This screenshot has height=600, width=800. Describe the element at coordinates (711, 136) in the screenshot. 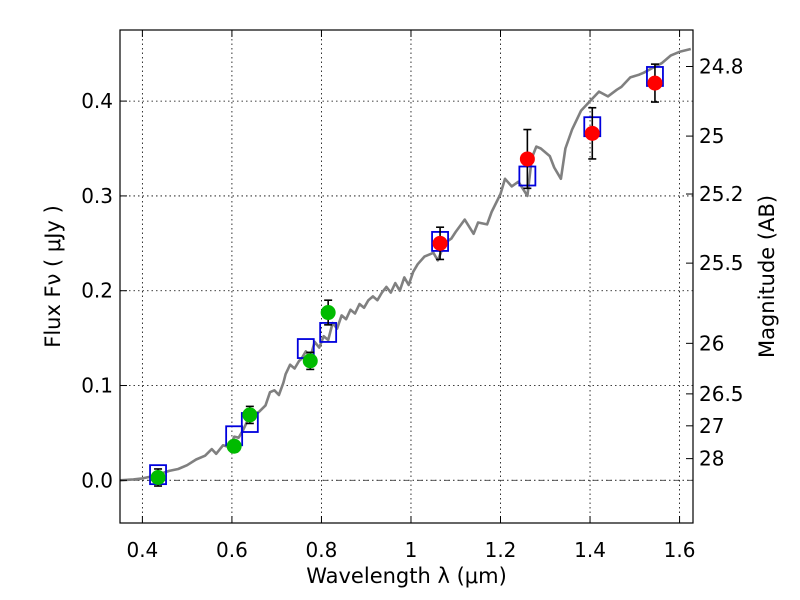

I see `magnitude-tick-label: 25` at that location.